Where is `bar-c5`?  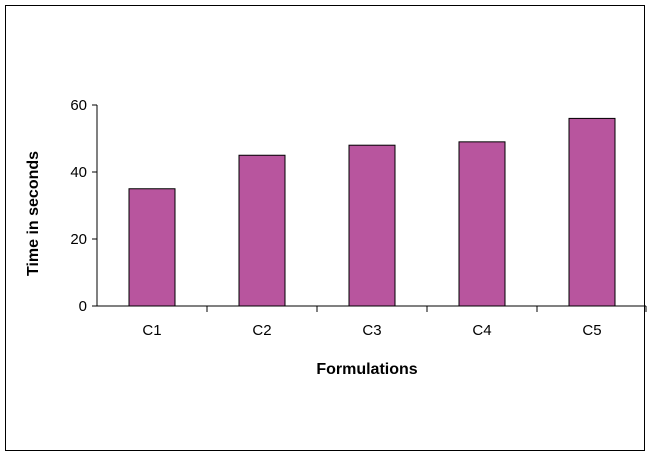 bar-c5 is located at coordinates (592, 212).